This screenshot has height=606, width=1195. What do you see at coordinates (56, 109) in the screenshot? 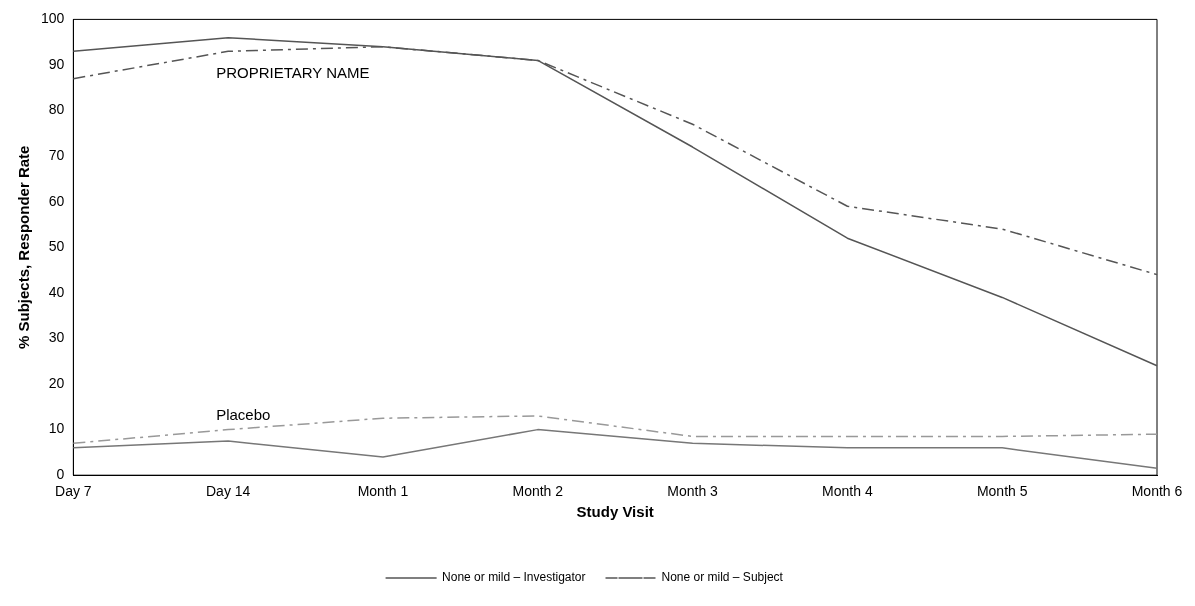
I see `y-tick-label: 80` at bounding box center [56, 109].